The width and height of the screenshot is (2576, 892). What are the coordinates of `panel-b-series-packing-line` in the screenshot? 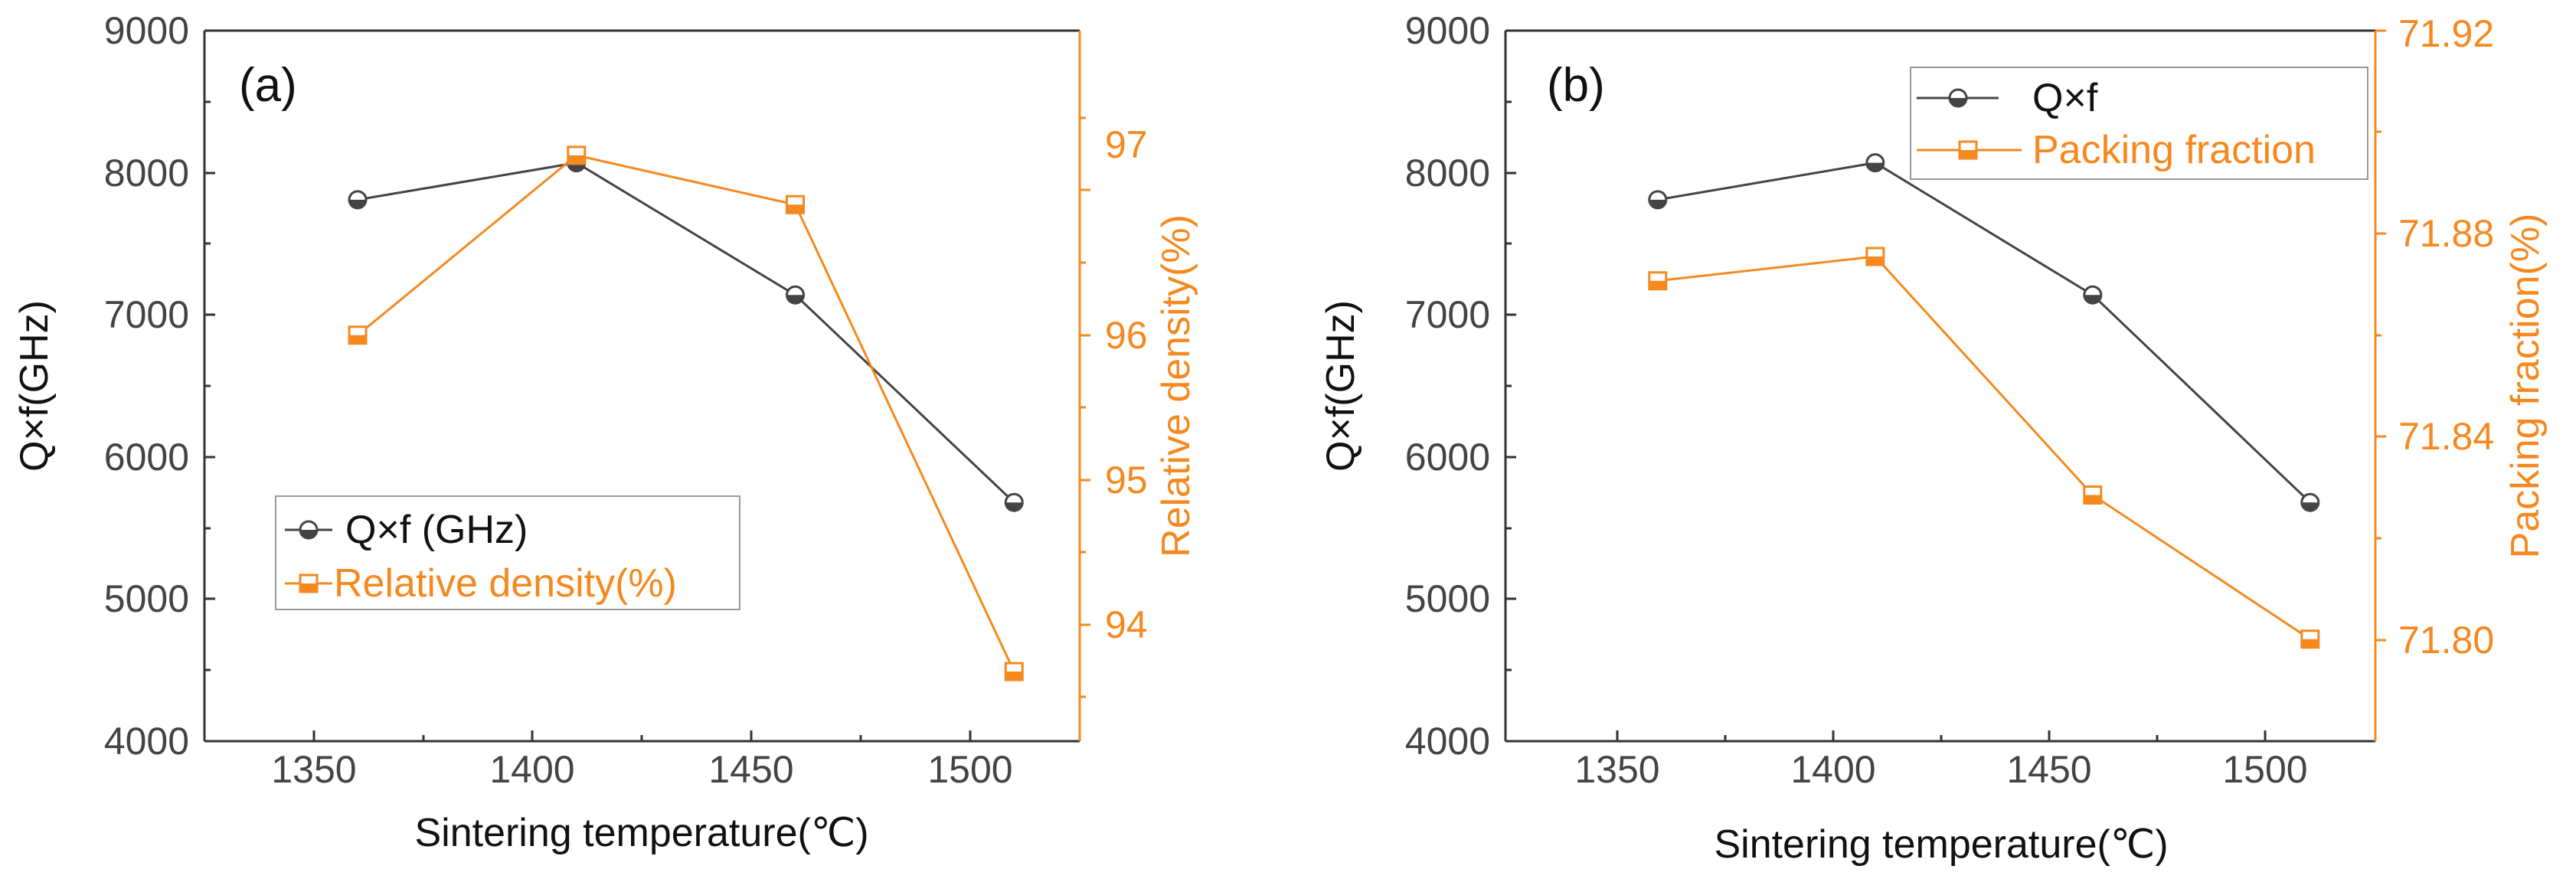 It's located at (1984, 448).